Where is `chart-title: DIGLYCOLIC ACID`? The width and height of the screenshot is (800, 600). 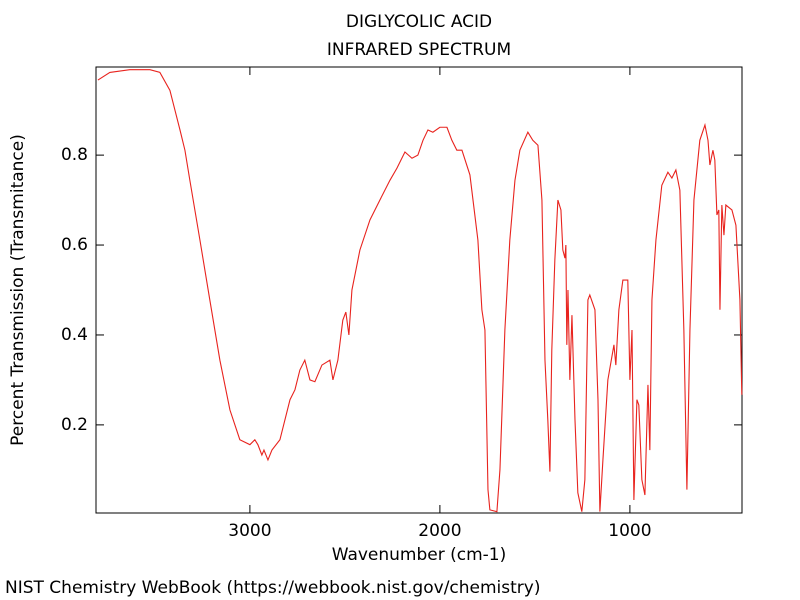
chart-title: DIGLYCOLIC ACID is located at coordinates (419, 22).